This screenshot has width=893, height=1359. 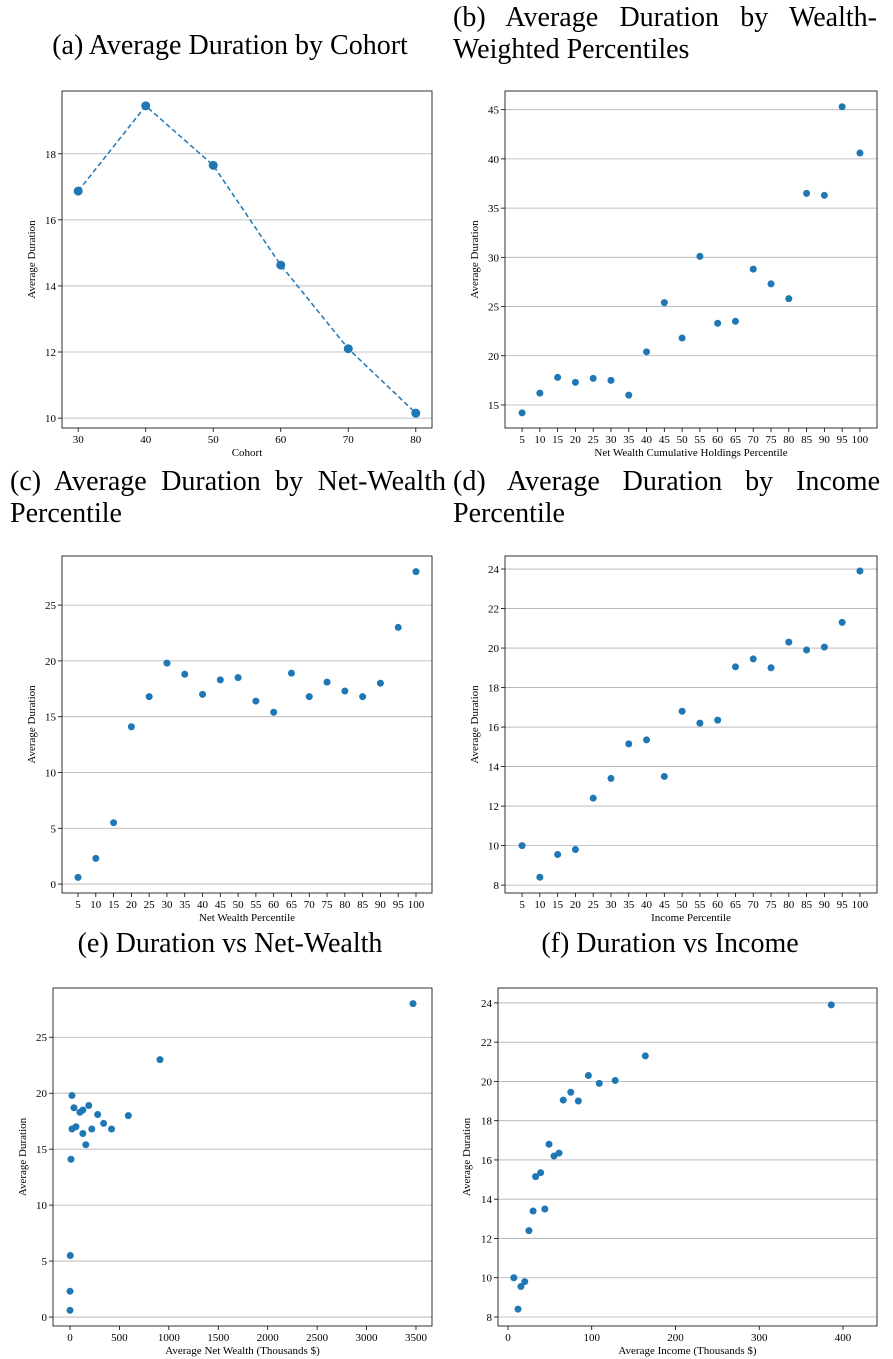 I want to click on x-tick-label: 45, so click(x=221, y=905).